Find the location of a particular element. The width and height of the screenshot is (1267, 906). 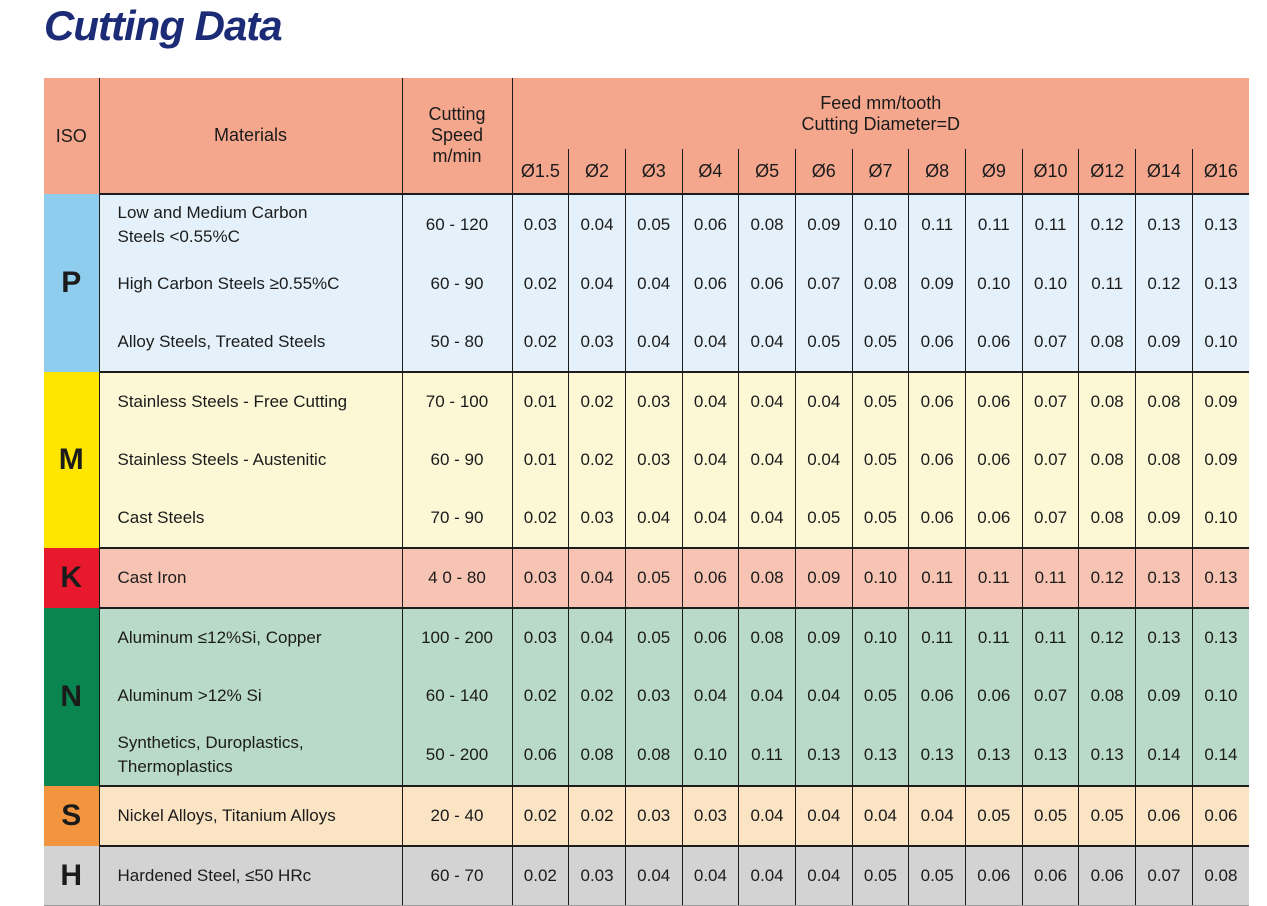

feed-cell-ø12: 0.13 is located at coordinates (1107, 755).